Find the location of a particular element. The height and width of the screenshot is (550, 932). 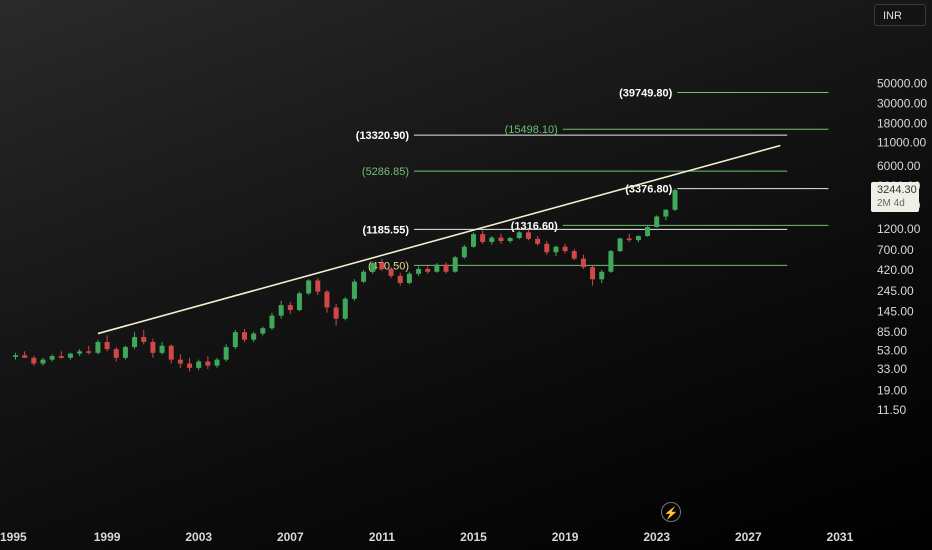

x-tick-label: 2015 is located at coordinates (473, 537).